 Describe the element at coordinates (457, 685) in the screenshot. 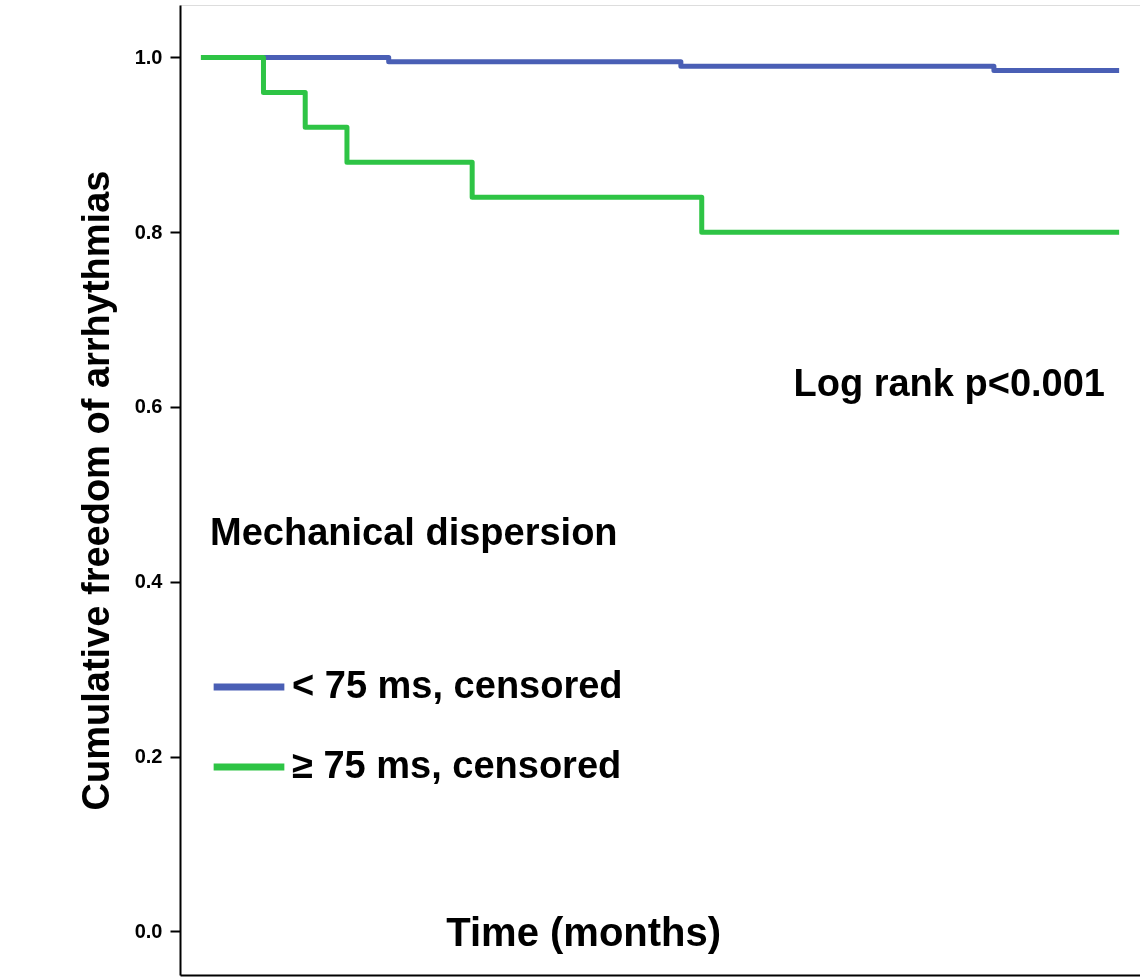

I see `legend-label: < 75 ms, censored` at that location.